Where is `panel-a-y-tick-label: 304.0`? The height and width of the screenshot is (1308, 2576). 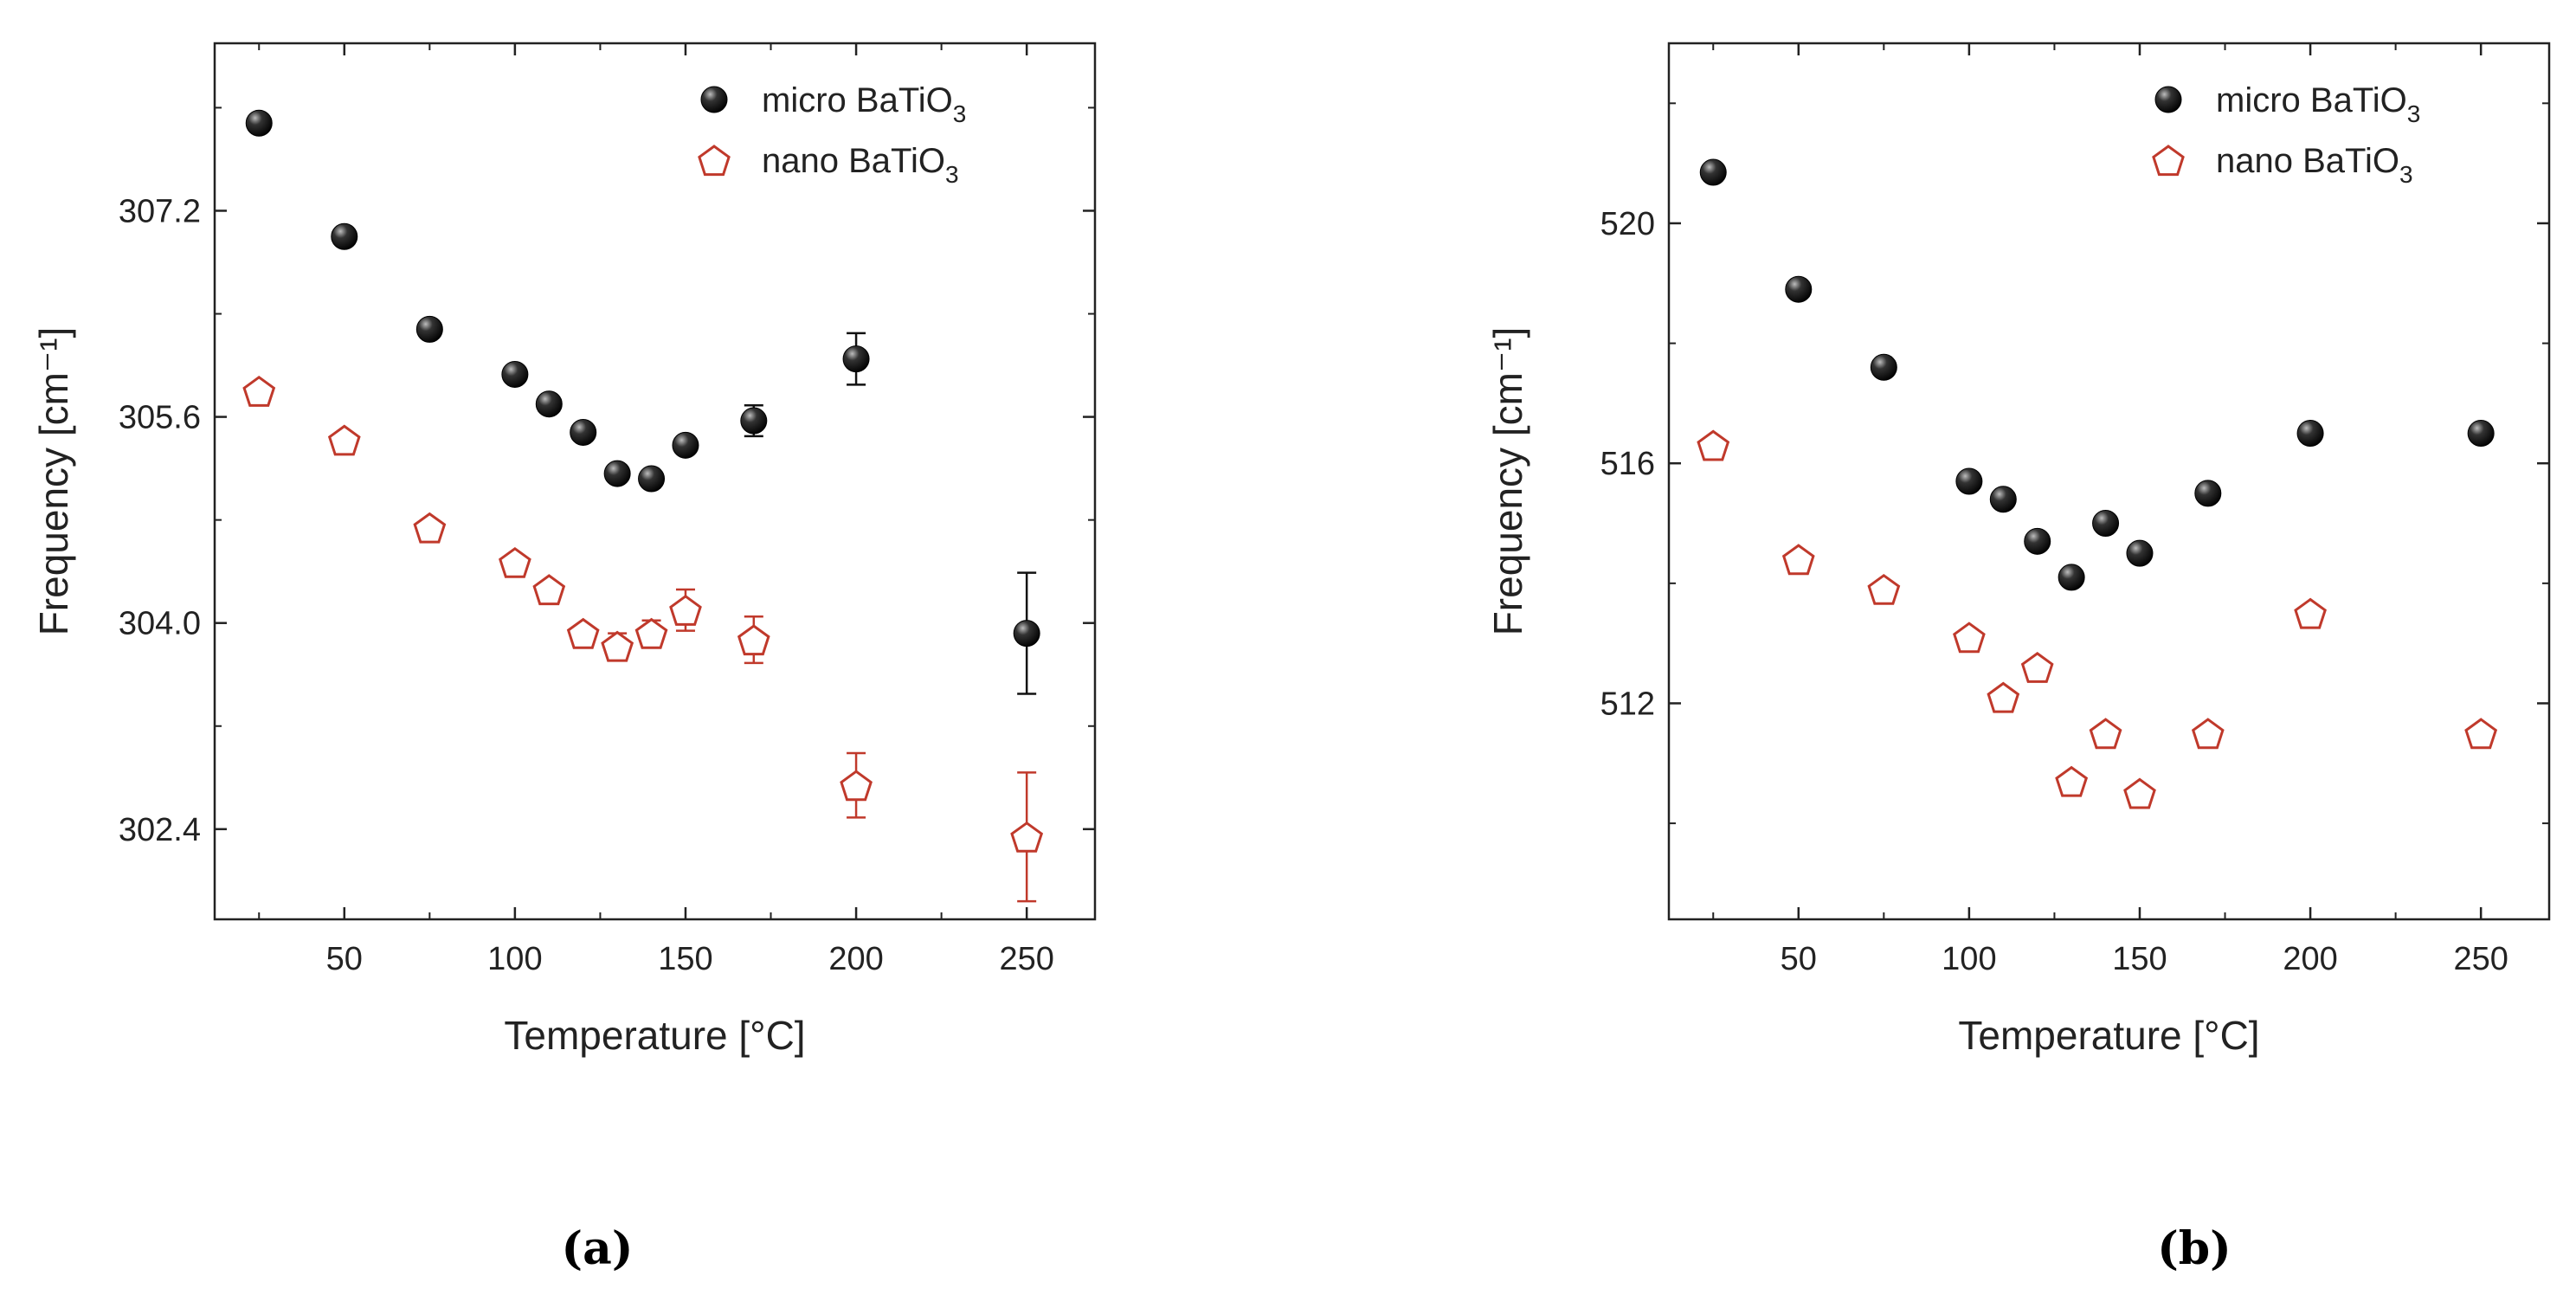
panel-a-y-tick-label: 304.0 is located at coordinates (160, 624).